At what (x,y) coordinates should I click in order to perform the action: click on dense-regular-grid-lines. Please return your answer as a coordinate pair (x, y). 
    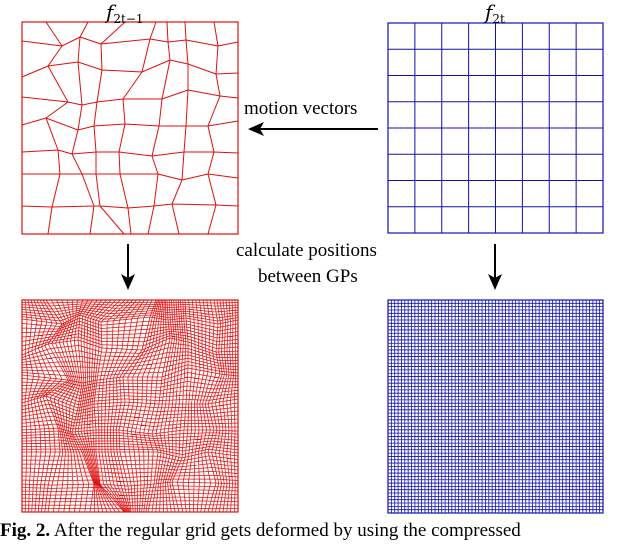
    Looking at the image, I should click on (495, 406).